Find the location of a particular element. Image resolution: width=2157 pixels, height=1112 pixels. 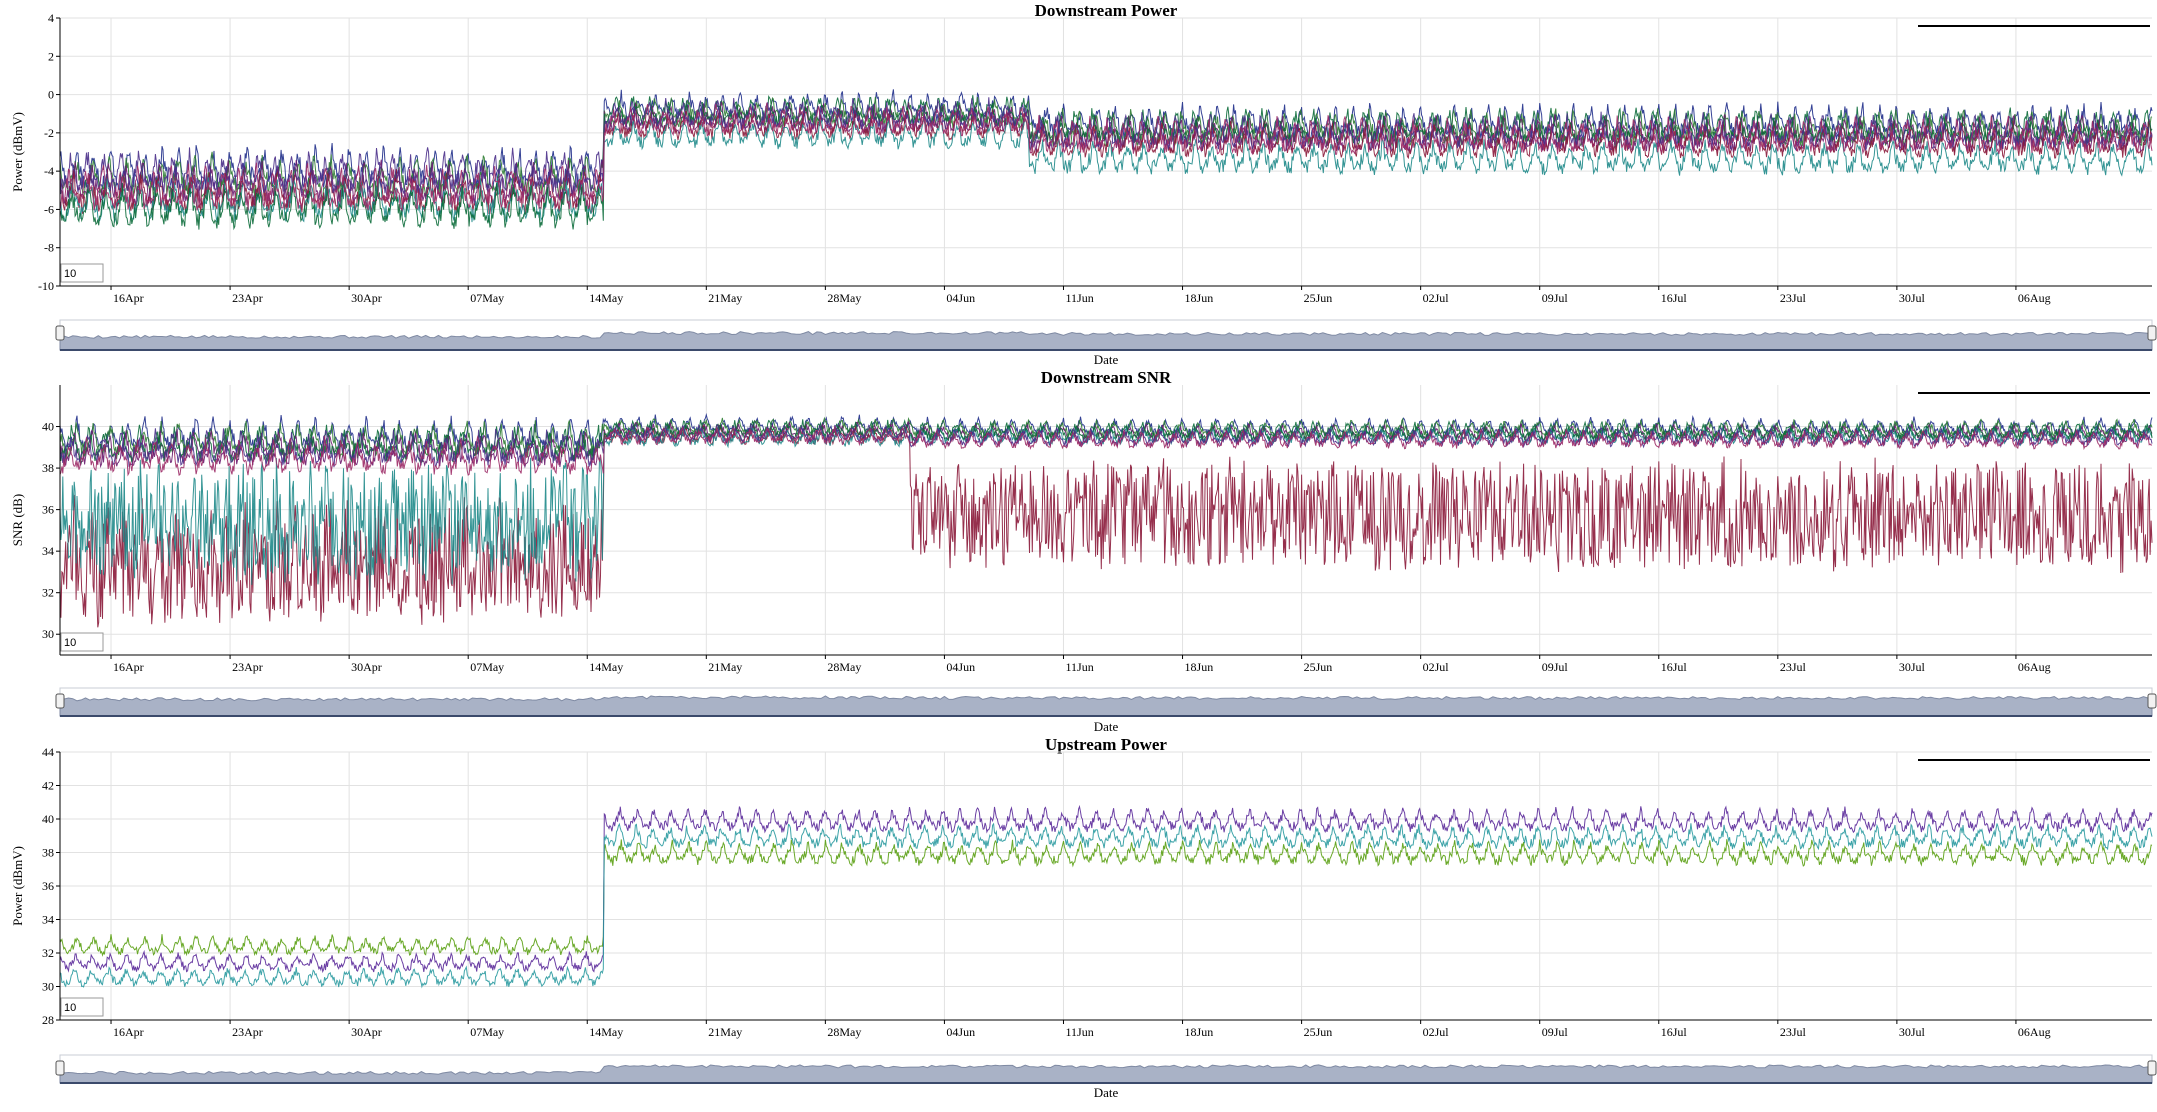

chart-title: Downstream SNR is located at coordinates (1106, 377).